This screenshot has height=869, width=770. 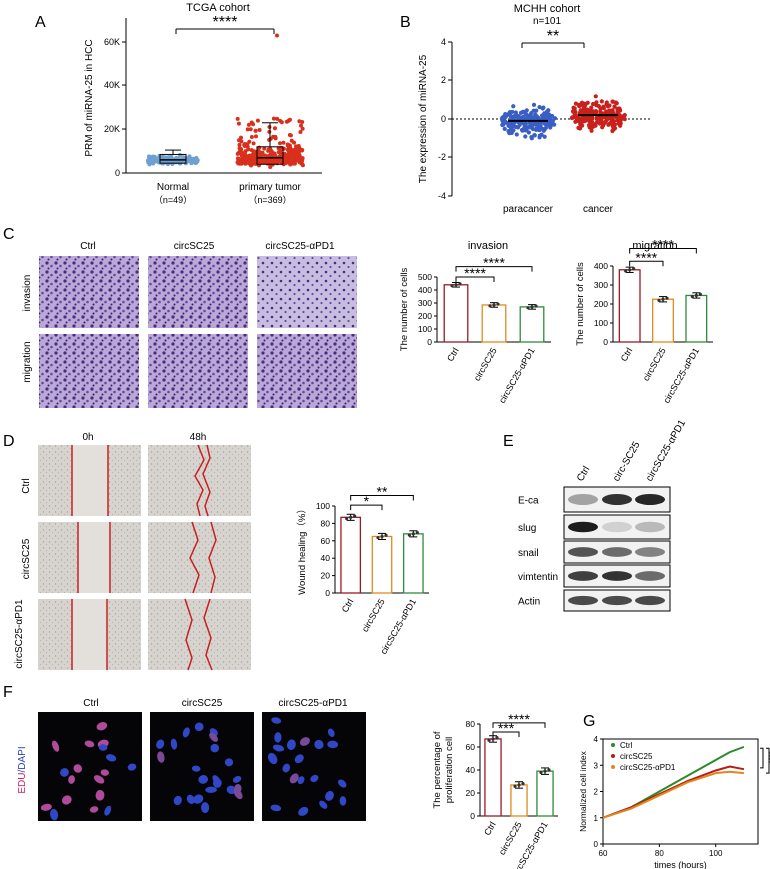 I want to click on y-axis-label: The number of cells, so click(x=404, y=310).